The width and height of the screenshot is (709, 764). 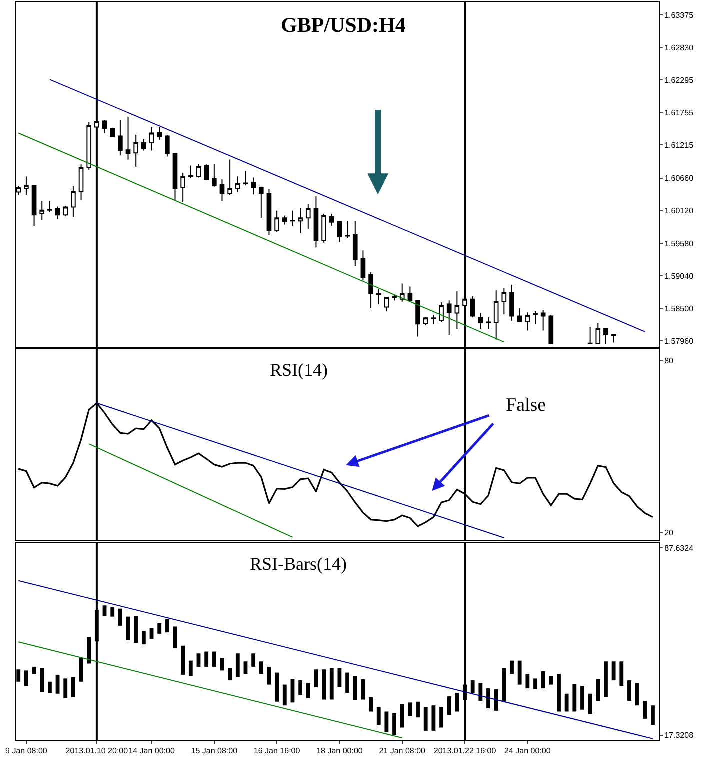 What do you see at coordinates (214, 751) in the screenshot?
I see `x-tick-label: 15 Jan 08:00` at bounding box center [214, 751].